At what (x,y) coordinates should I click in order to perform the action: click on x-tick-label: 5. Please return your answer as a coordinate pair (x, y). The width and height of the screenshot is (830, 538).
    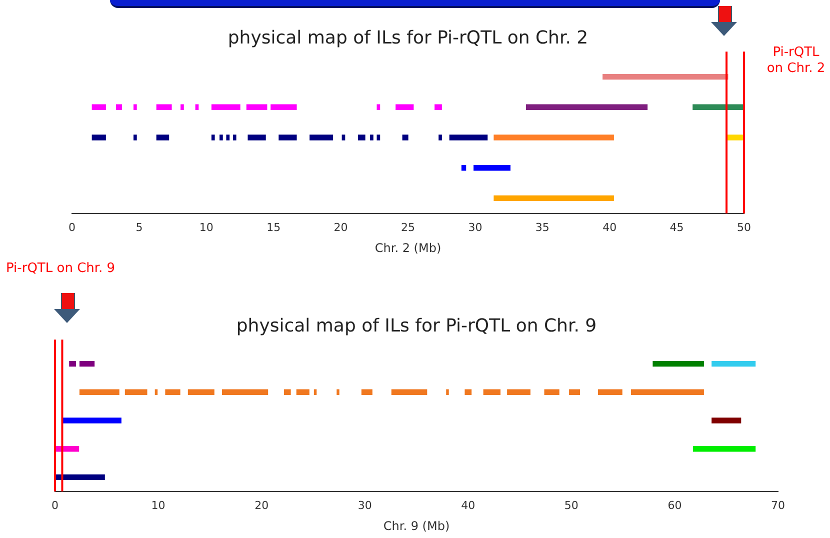
    Looking at the image, I should click on (139, 227).